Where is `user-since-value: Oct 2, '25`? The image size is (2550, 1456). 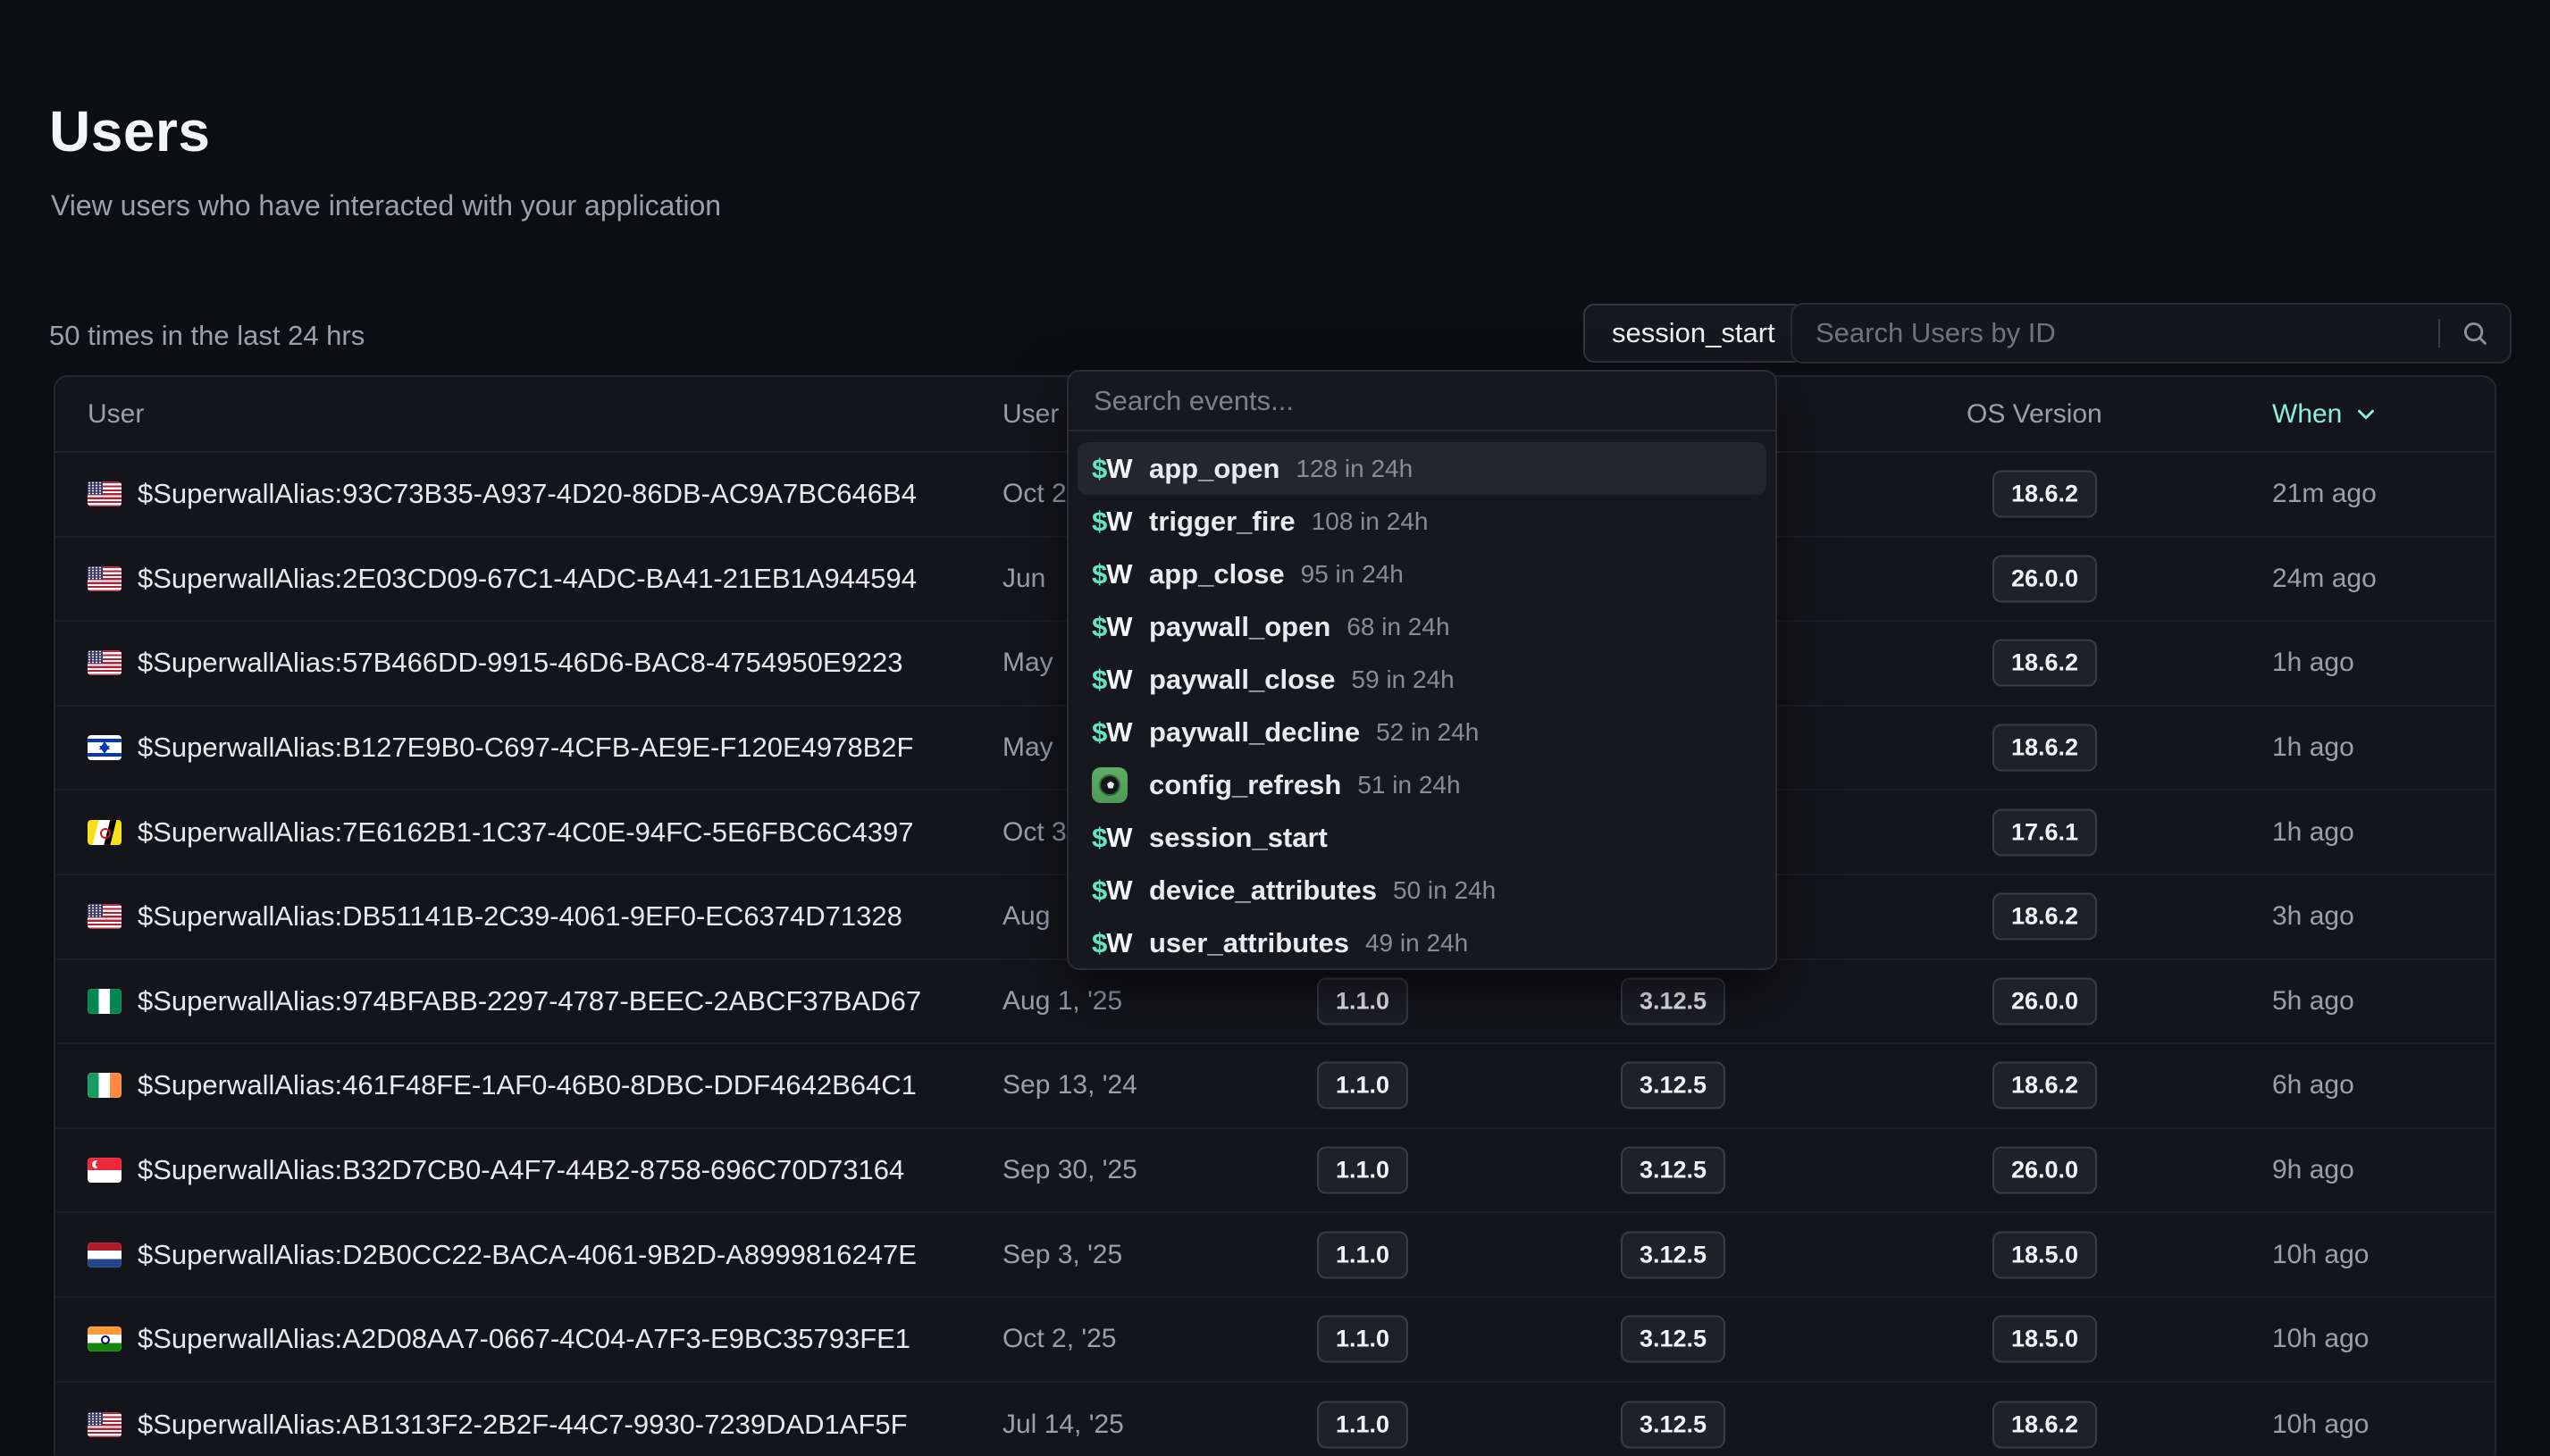 user-since-value: Oct 2, '25 is located at coordinates (1059, 1339).